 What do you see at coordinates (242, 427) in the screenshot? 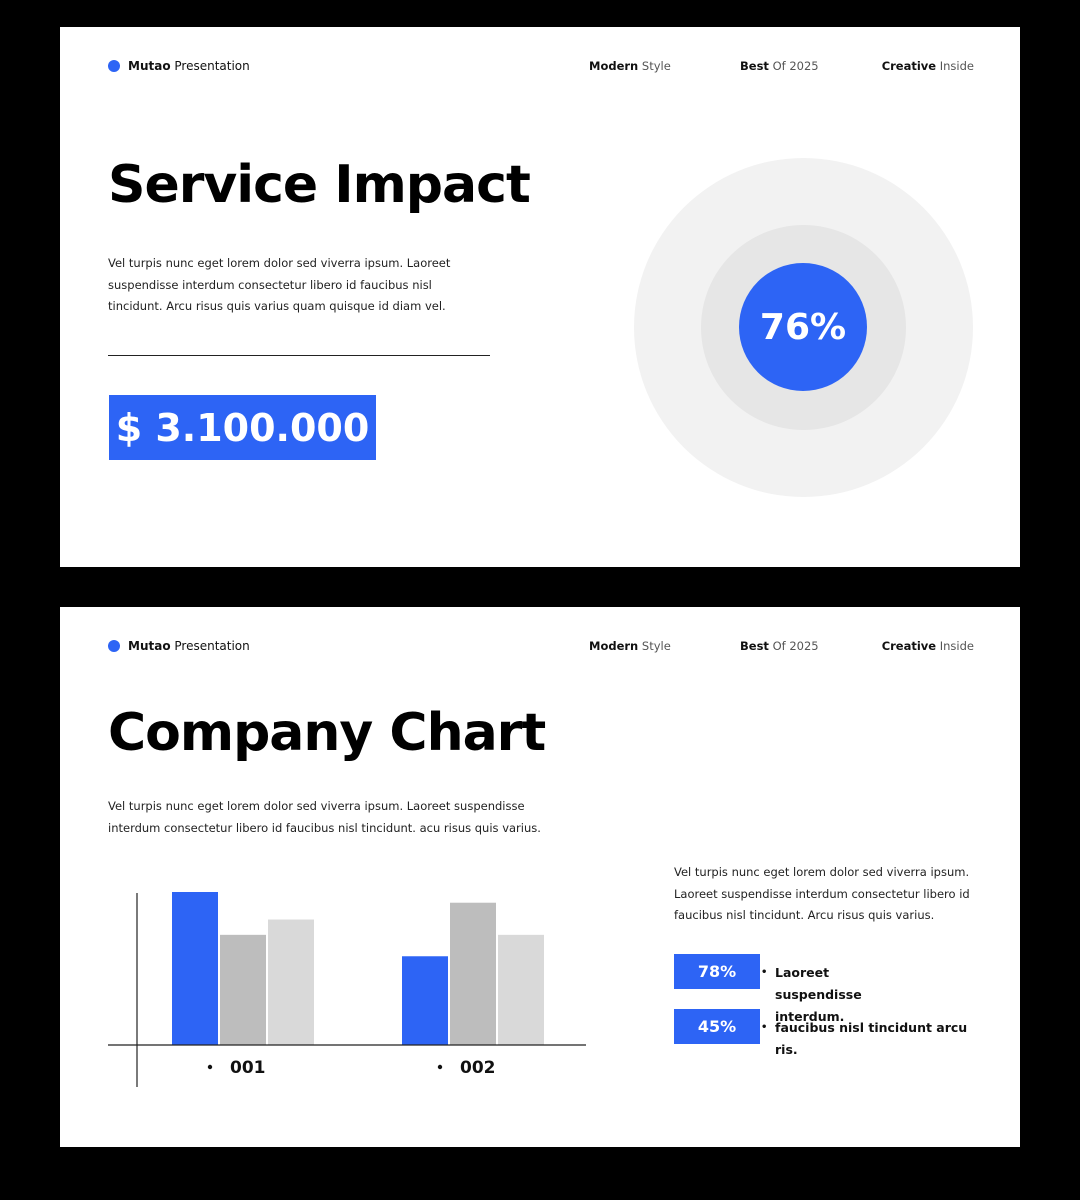
I see `amount-badge: $ 3.100.000` at bounding box center [242, 427].